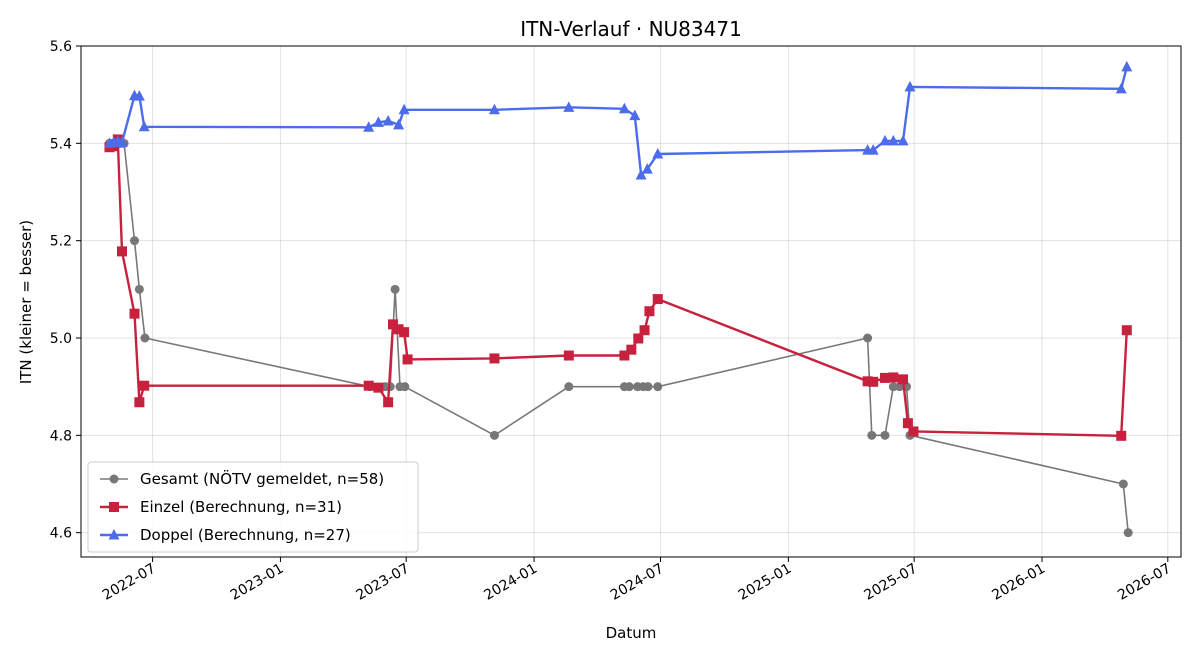 This screenshot has height=660, width=1200. I want to click on legend-label: Doppel (Berechnung, n=27), so click(245, 535).